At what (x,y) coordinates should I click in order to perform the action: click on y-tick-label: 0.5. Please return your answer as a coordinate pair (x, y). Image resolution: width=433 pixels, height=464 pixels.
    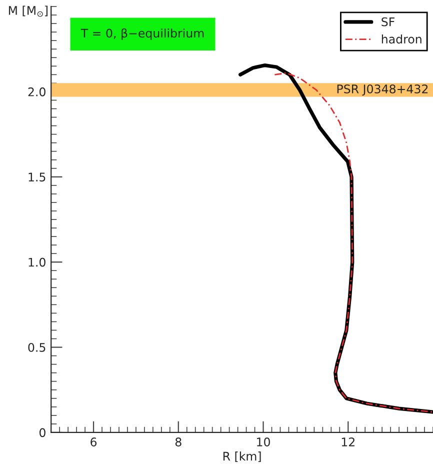
    Looking at the image, I should click on (37, 347).